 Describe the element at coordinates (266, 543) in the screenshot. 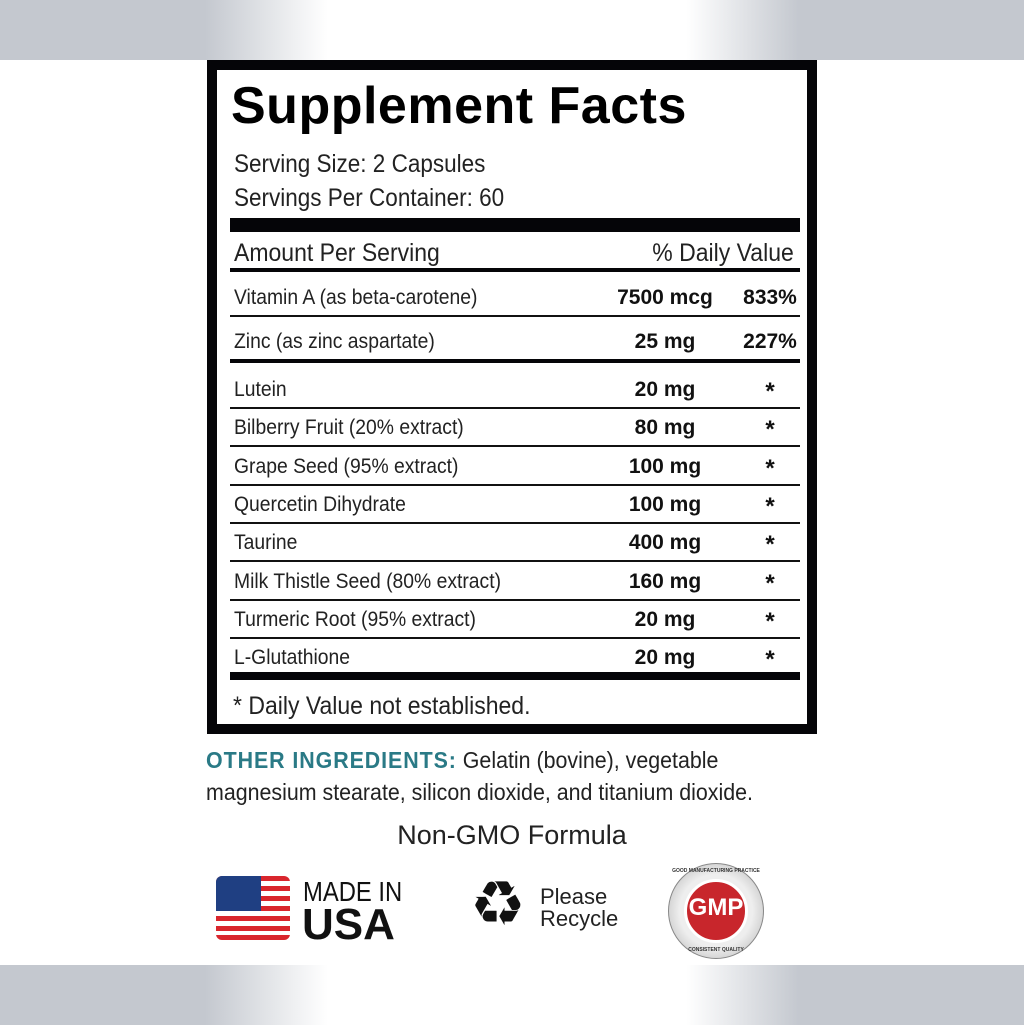

I see `ingredient-name: Taurine` at that location.